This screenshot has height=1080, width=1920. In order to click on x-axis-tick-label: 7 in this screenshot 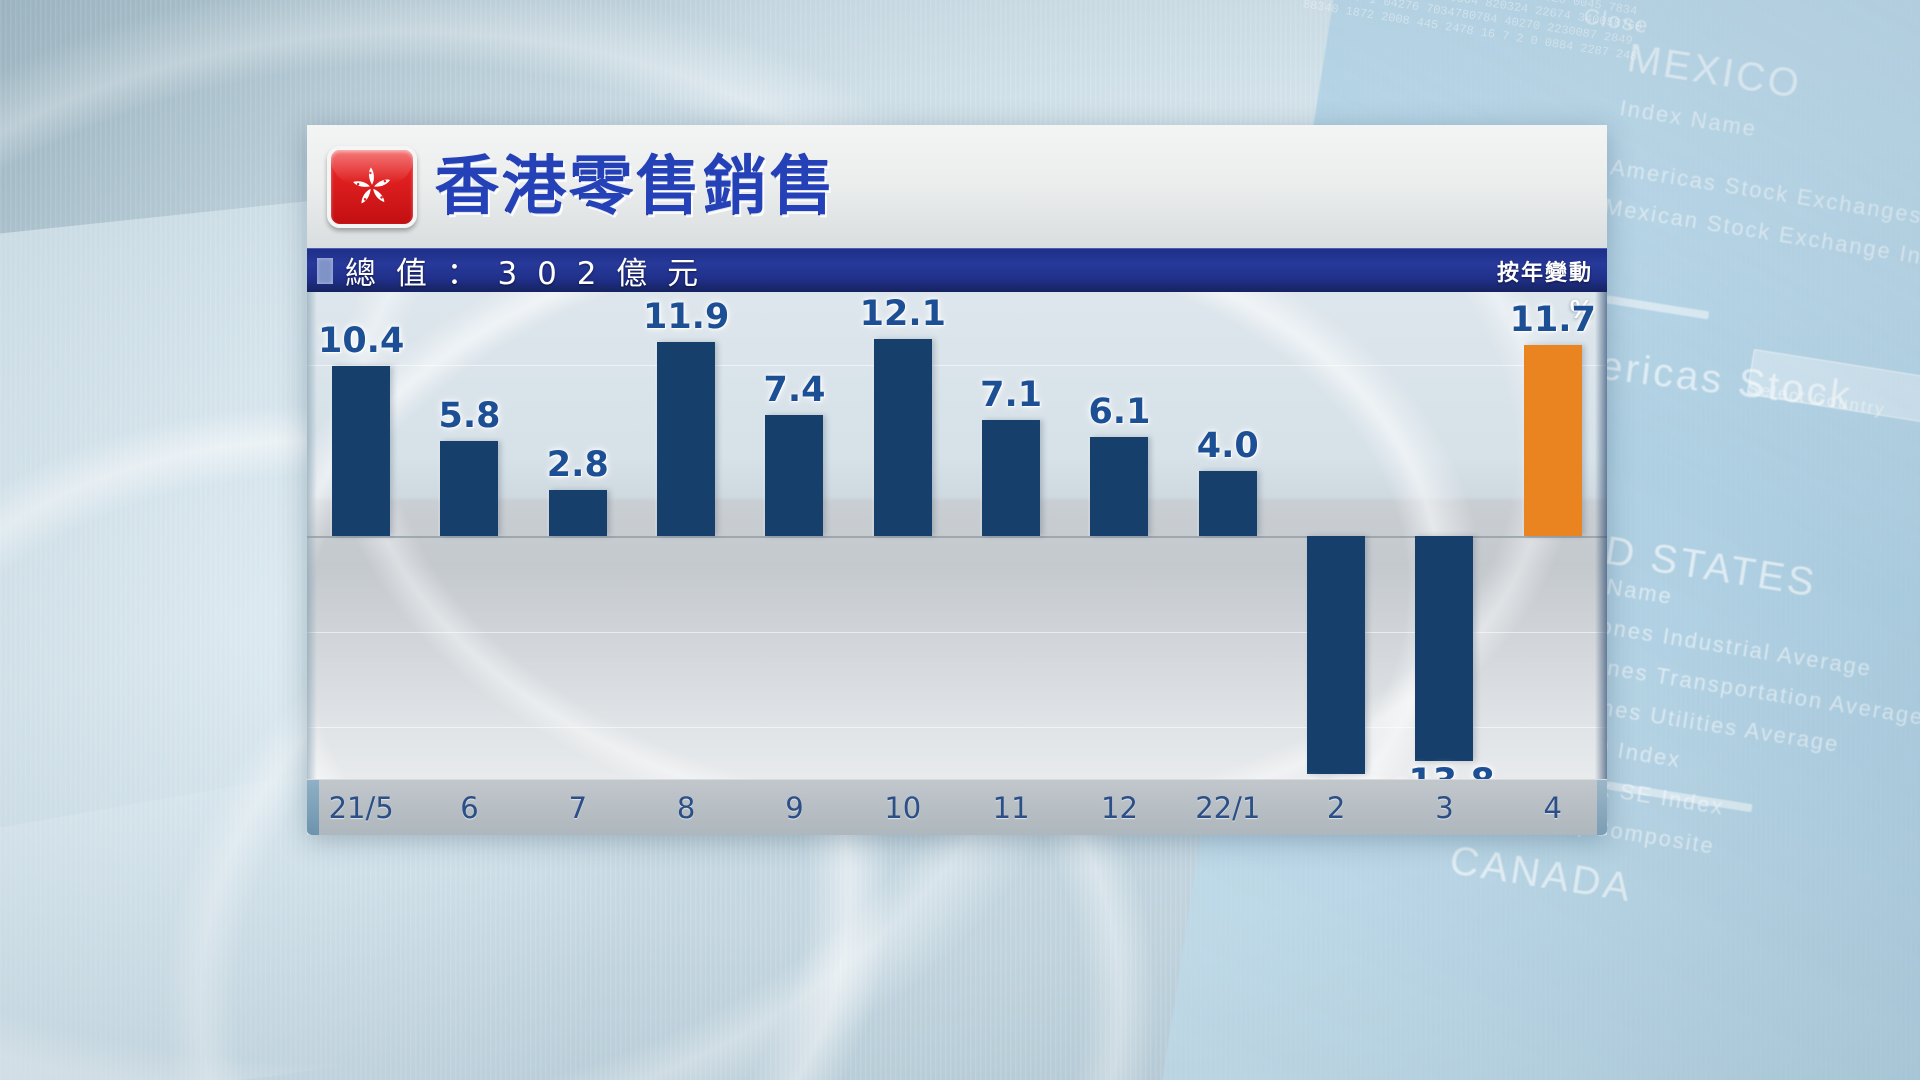, I will do `click(578, 807)`.